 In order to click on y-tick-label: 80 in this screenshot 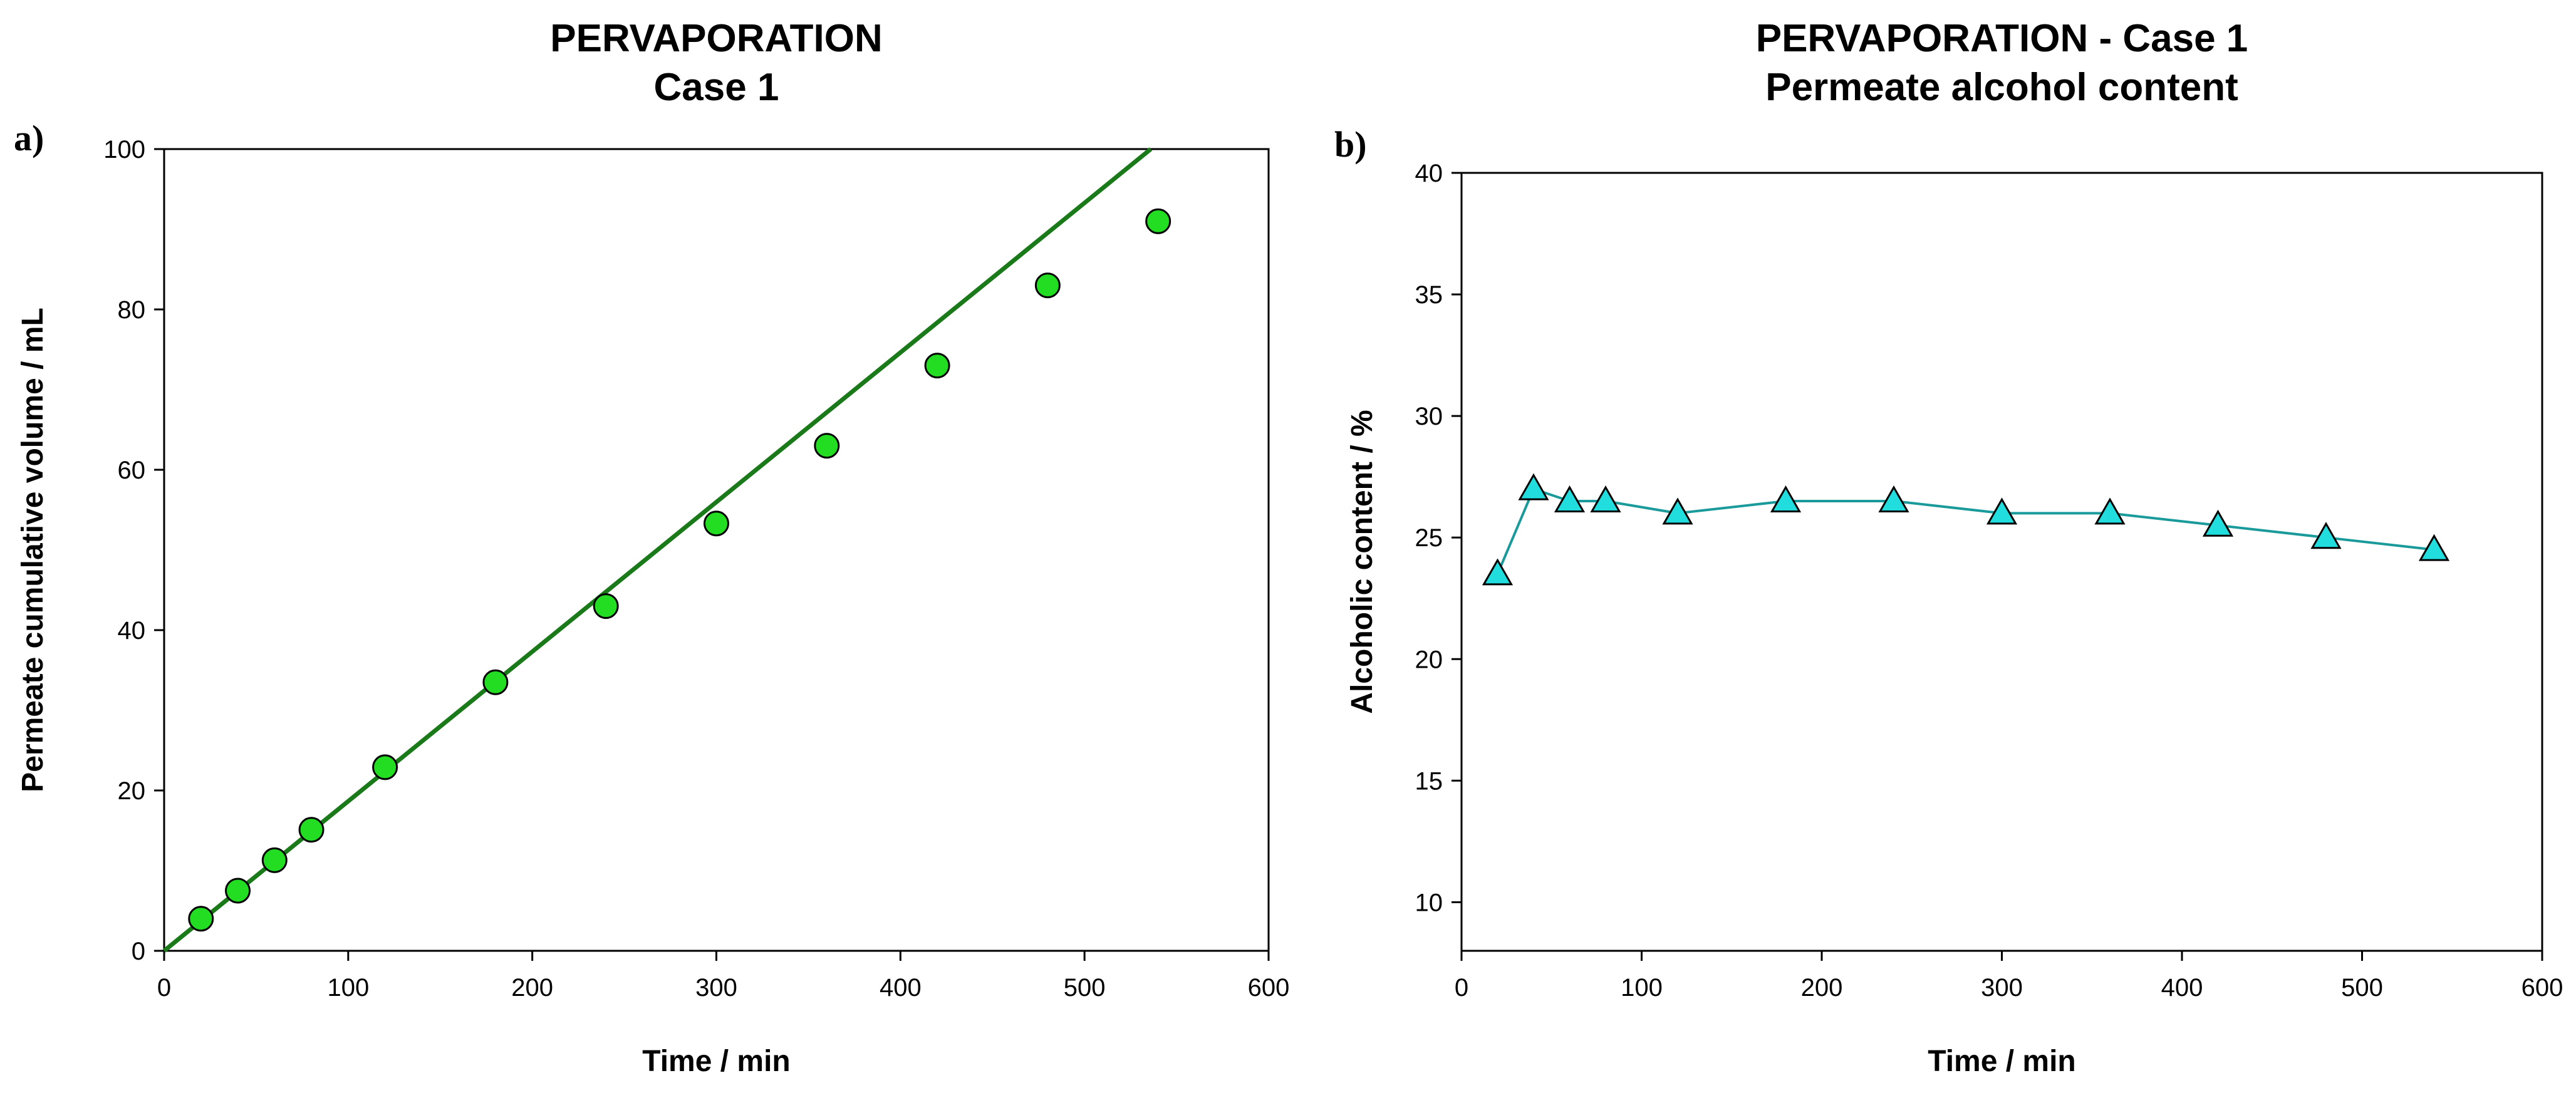, I will do `click(132, 310)`.